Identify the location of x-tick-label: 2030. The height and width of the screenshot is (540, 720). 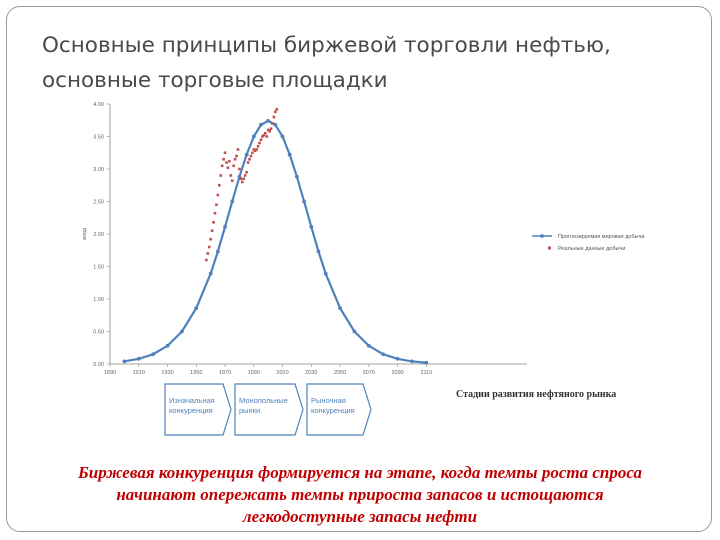
(311, 373).